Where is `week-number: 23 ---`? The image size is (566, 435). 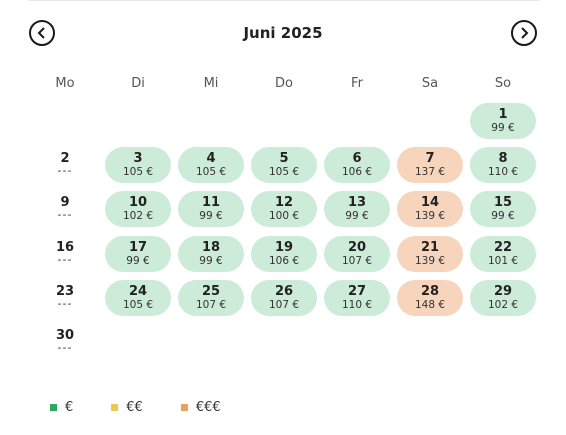
week-number: 23 --- is located at coordinates (65, 296).